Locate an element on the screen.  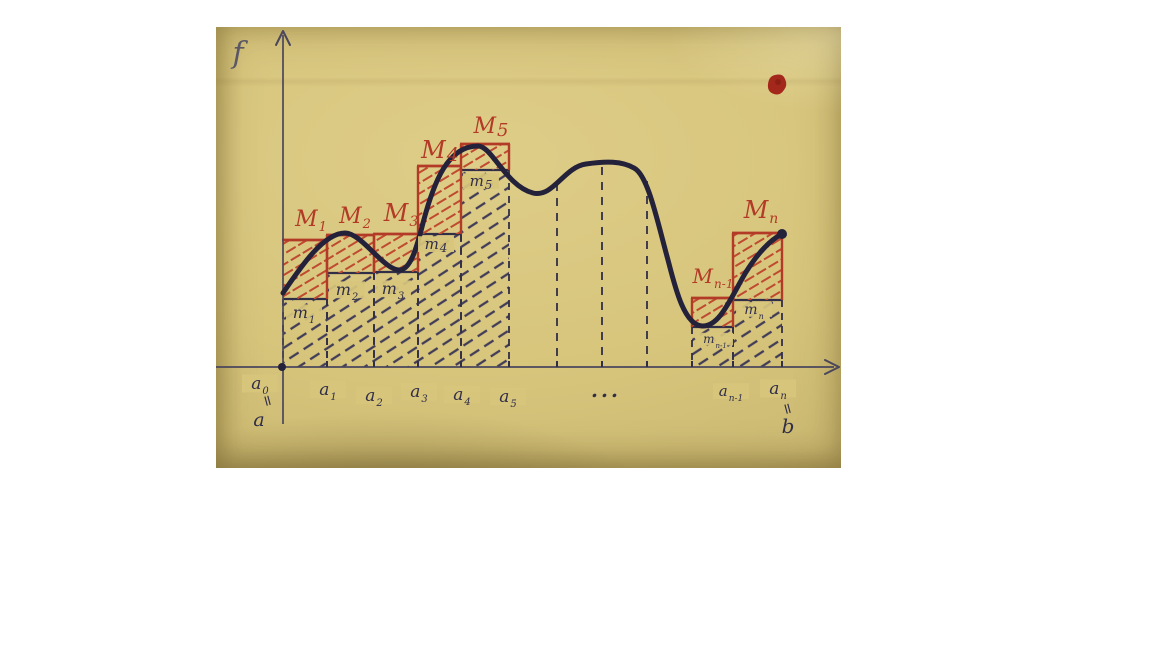
lower-sum-label: m4 is located at coordinates (436, 245).